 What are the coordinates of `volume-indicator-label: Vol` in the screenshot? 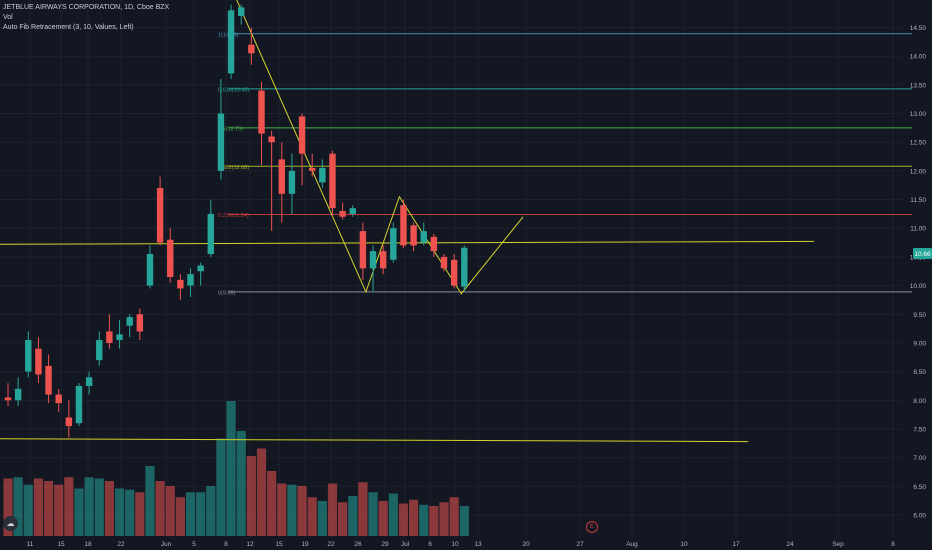 It's located at (8, 17).